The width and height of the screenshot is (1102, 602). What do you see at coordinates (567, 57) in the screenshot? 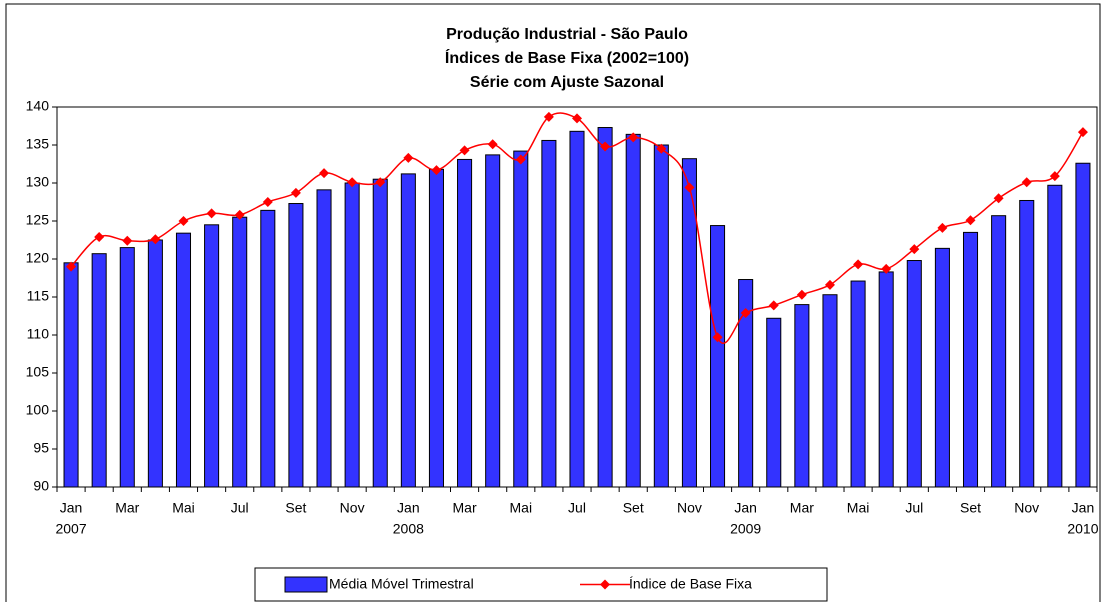
I see `chart-title: Índices de Base Fixa (2002=100)` at bounding box center [567, 57].